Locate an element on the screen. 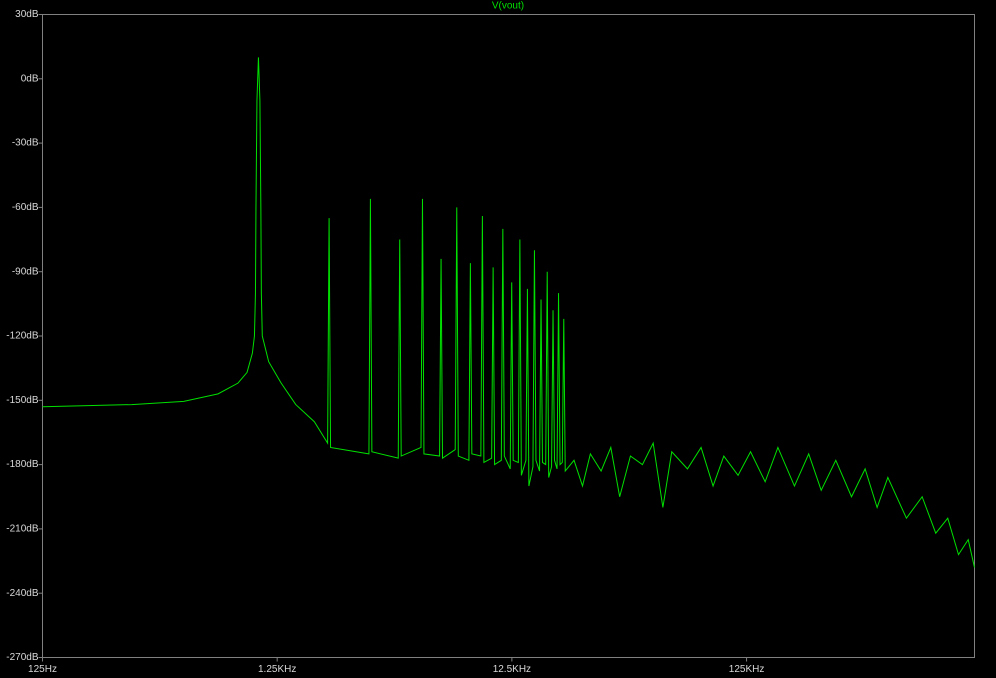  y-tick-label: -180dB is located at coordinates (22, 464).